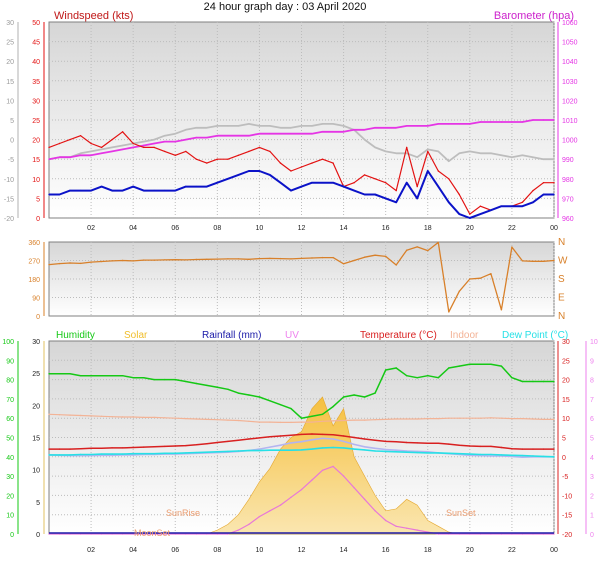 This screenshot has height=566, width=608. What do you see at coordinates (10, 458) in the screenshot?
I see `humidity-tick-label: 40` at bounding box center [10, 458].